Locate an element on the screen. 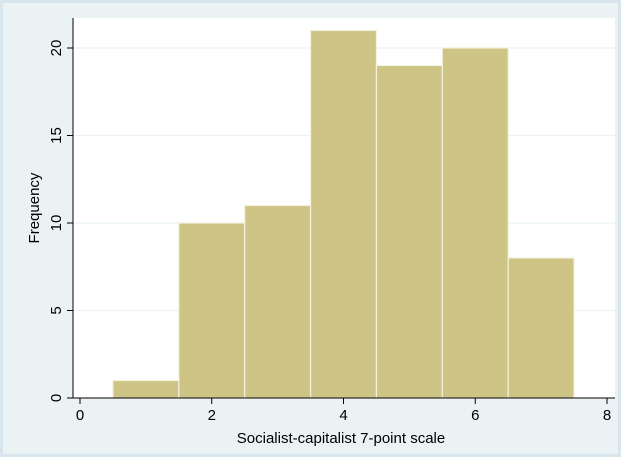 The image size is (621, 457). x-tick-label: 0 is located at coordinates (80, 415).